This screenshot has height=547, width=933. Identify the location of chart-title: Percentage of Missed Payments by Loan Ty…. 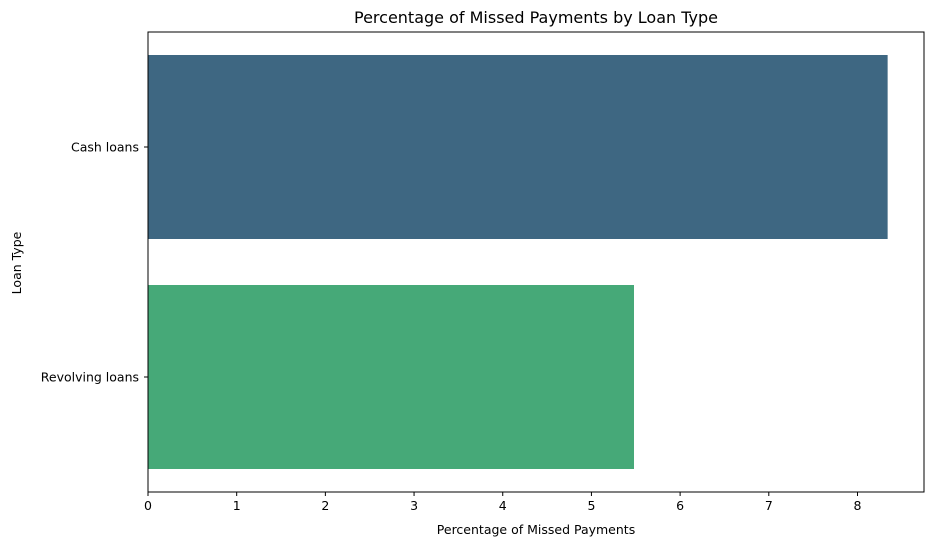
(536, 17).